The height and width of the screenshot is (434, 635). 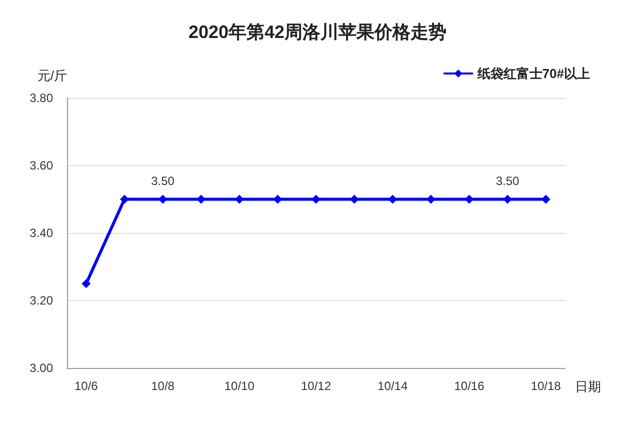 What do you see at coordinates (42, 368) in the screenshot?
I see `y-tick-label: 3.00` at bounding box center [42, 368].